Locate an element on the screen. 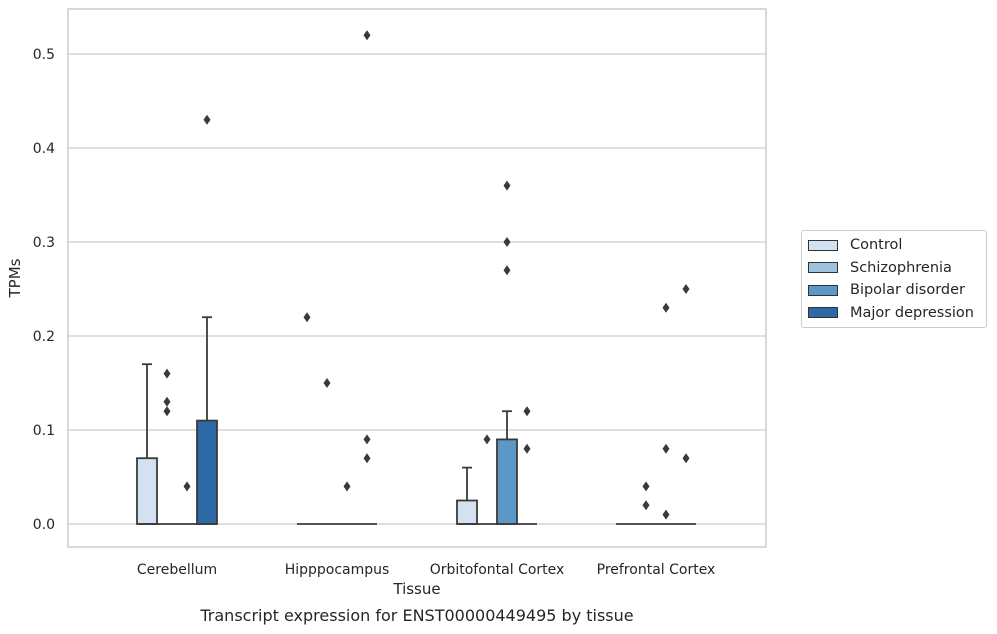 The width and height of the screenshot is (997, 634). y-axis-ticks: 0.0 0.1 0.2 0.3 0.4 0.5 is located at coordinates (44, 290).